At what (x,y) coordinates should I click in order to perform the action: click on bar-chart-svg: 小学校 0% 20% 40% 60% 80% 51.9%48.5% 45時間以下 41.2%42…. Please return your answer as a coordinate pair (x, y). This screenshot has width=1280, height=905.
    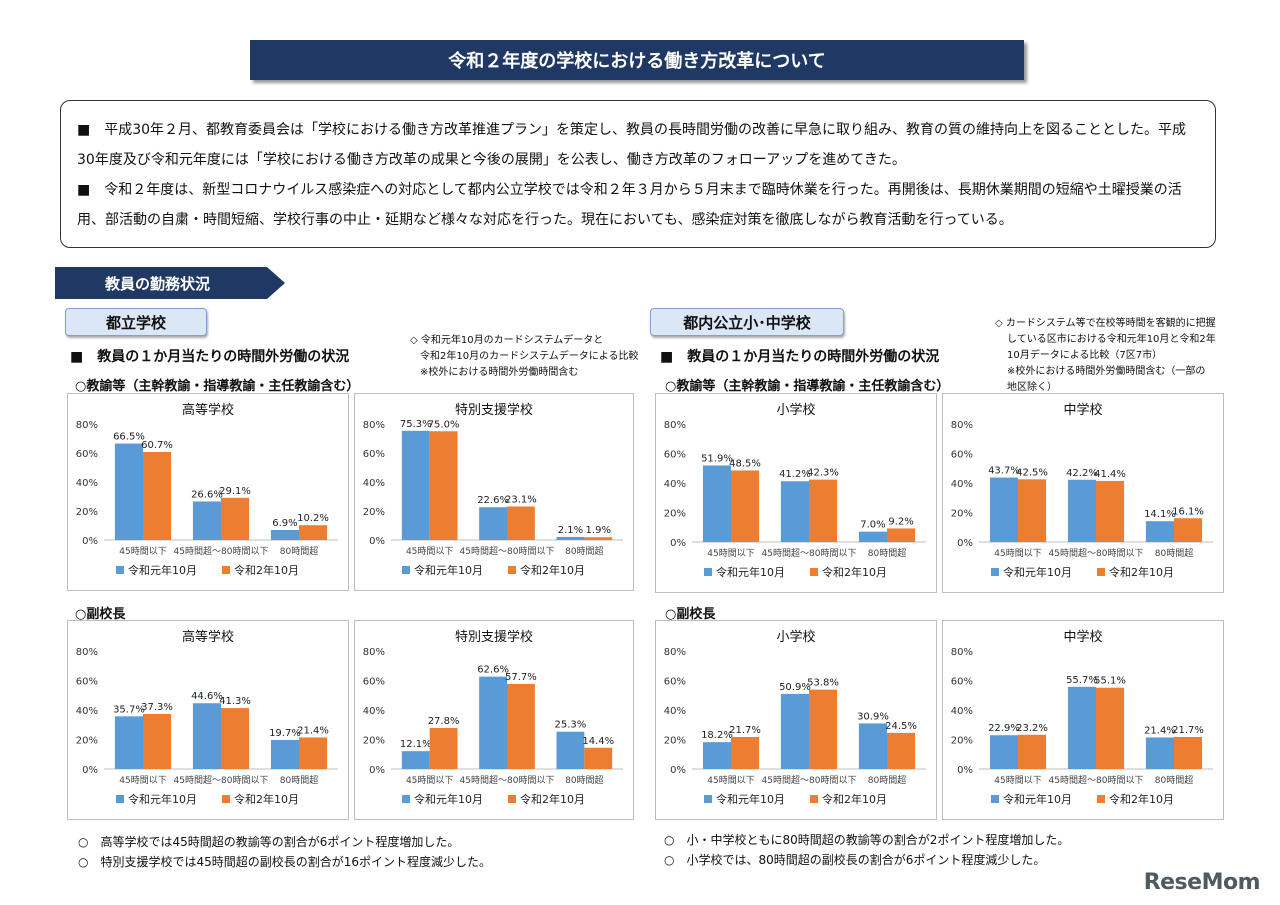
    Looking at the image, I should click on (795, 490).